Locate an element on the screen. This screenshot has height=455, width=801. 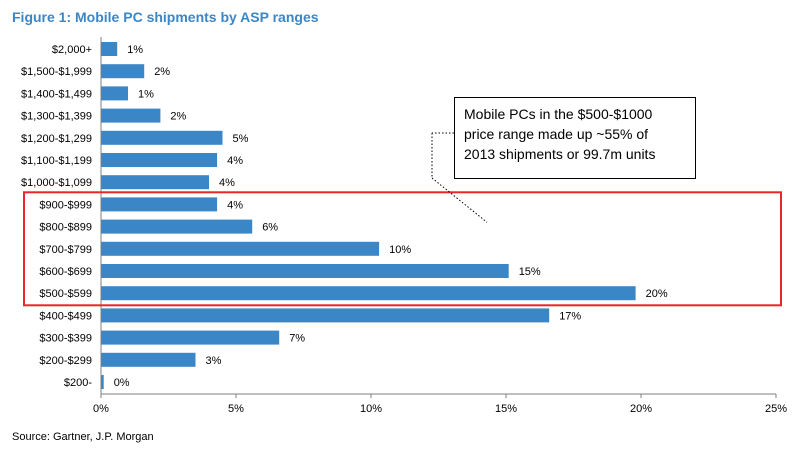
value-label: 10% is located at coordinates (400, 250).